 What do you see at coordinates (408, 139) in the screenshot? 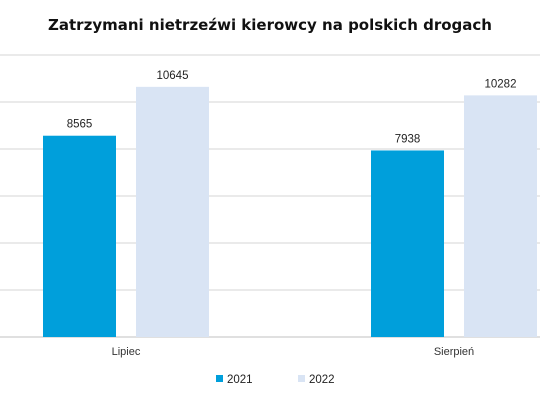
I see `data-label-sierpień-2021: 7938` at bounding box center [408, 139].